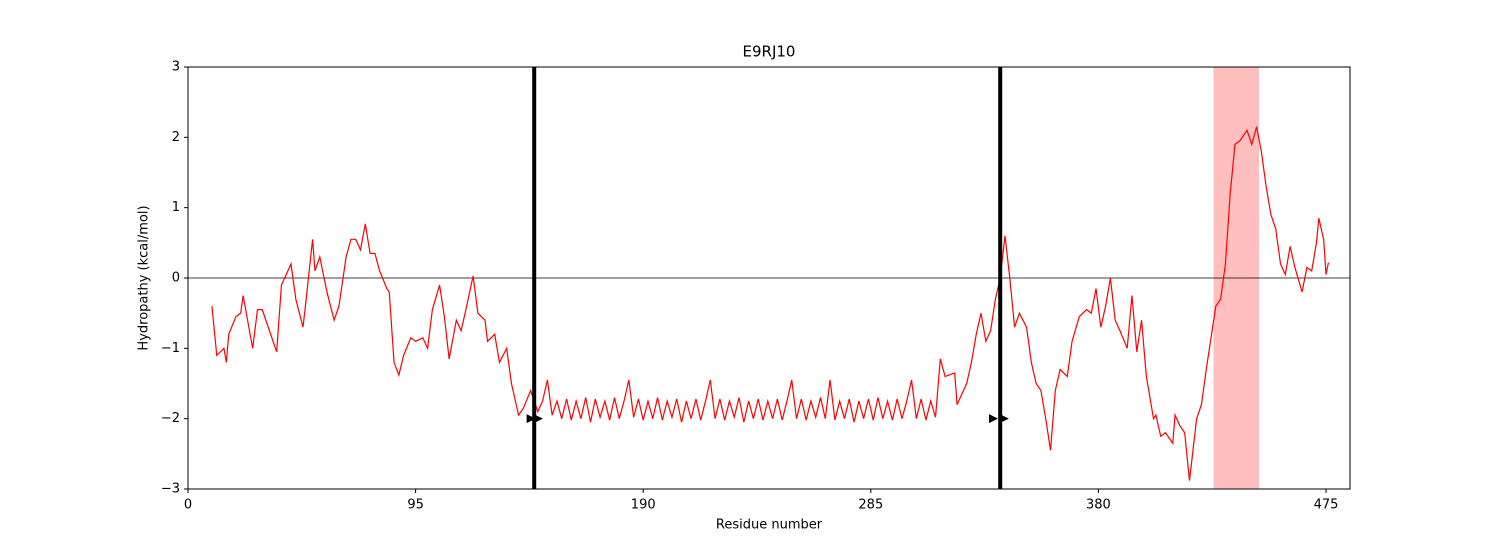  Describe the element at coordinates (176, 207) in the screenshot. I see `y-tick-label: 1` at that location.